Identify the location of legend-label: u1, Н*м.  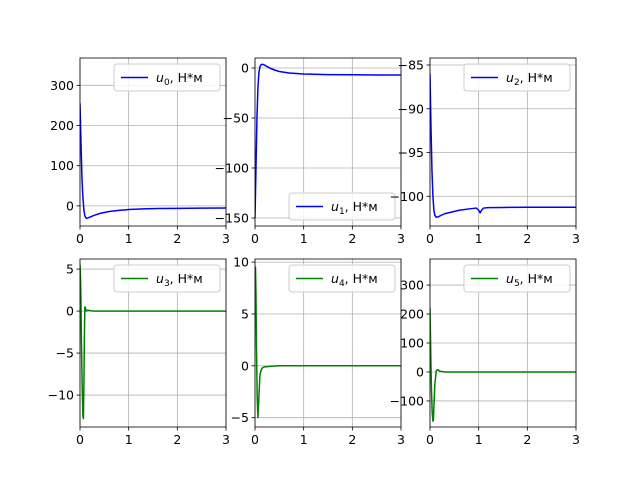
(354, 208).